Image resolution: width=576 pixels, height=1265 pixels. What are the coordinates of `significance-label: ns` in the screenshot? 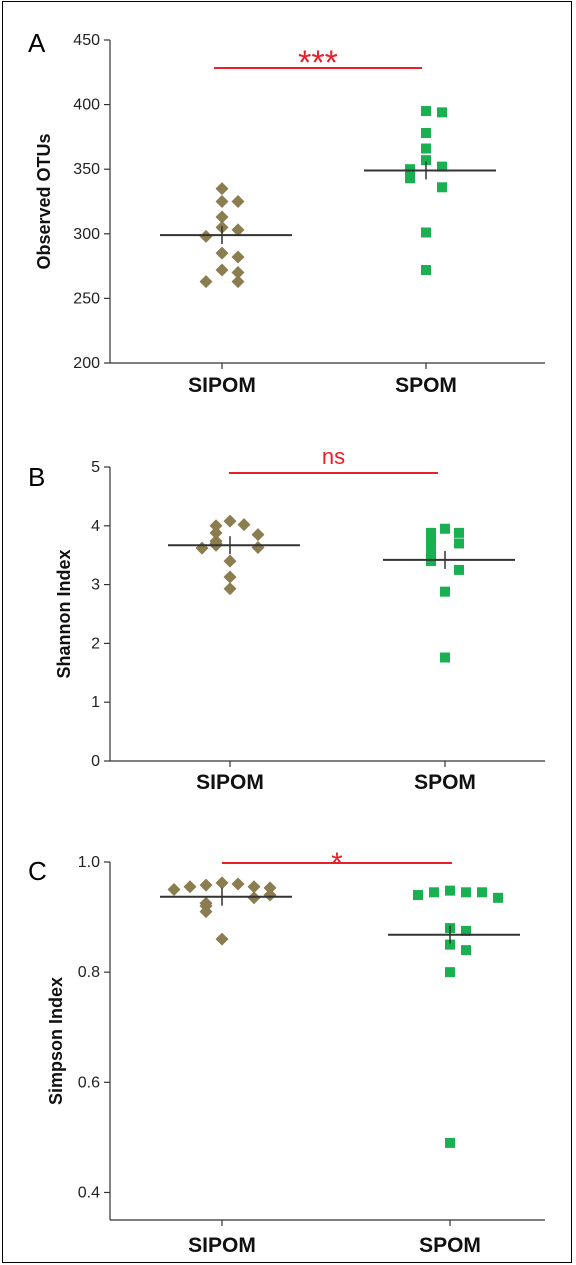 It's located at (333, 456).